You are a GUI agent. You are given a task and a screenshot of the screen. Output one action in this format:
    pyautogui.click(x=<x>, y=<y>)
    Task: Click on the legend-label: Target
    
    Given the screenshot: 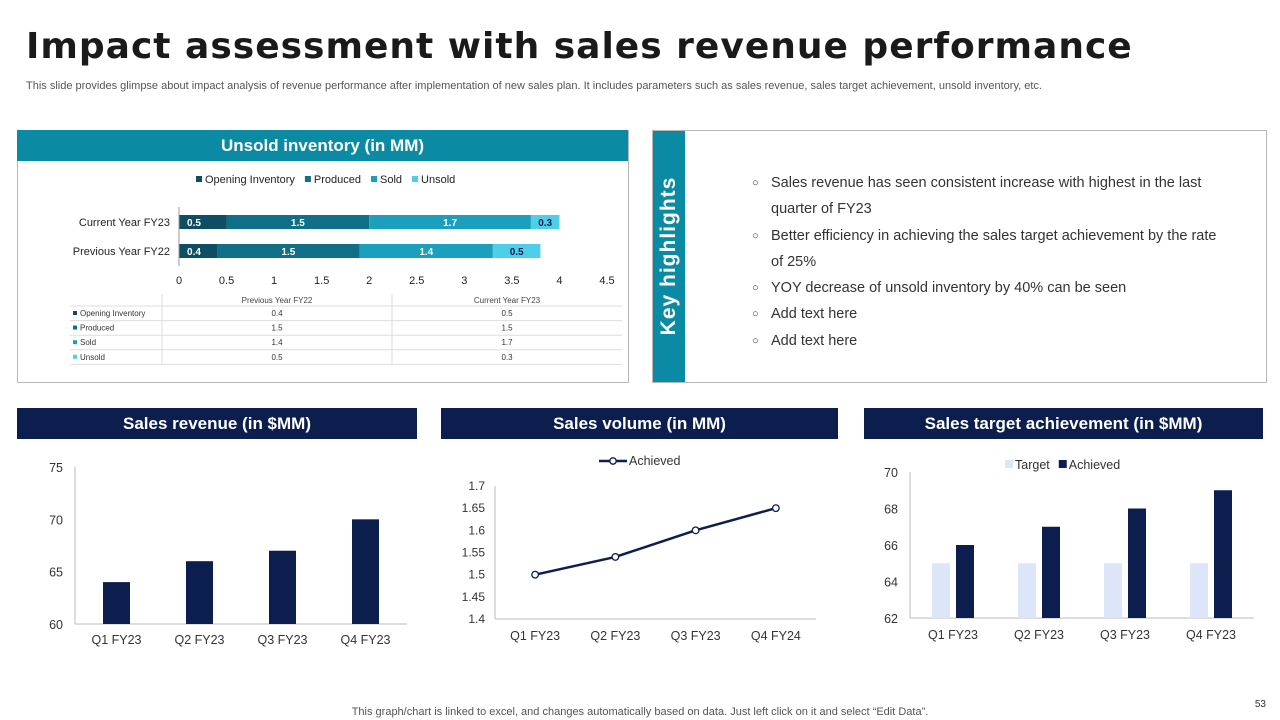 What is the action you would take?
    pyautogui.click(x=1032, y=465)
    